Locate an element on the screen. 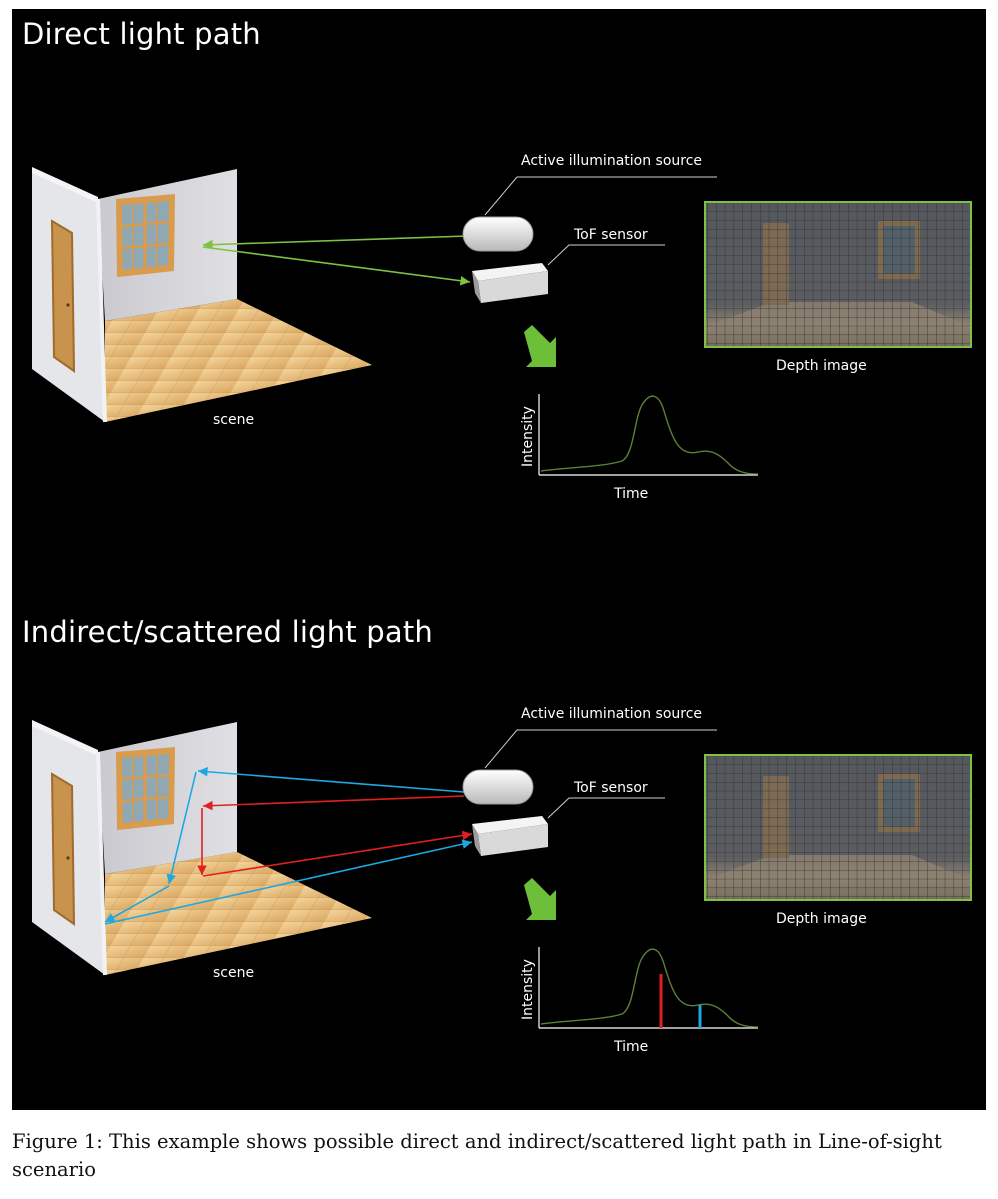 The width and height of the screenshot is (998, 1199). floor is located at coordinates (238, 360).